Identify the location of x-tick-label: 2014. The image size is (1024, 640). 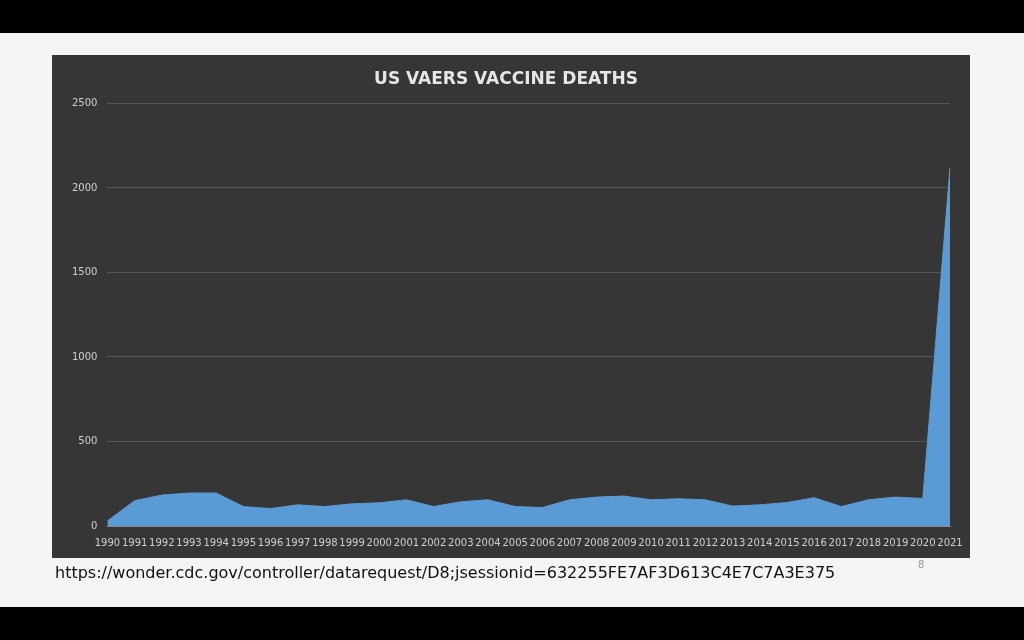
(760, 542).